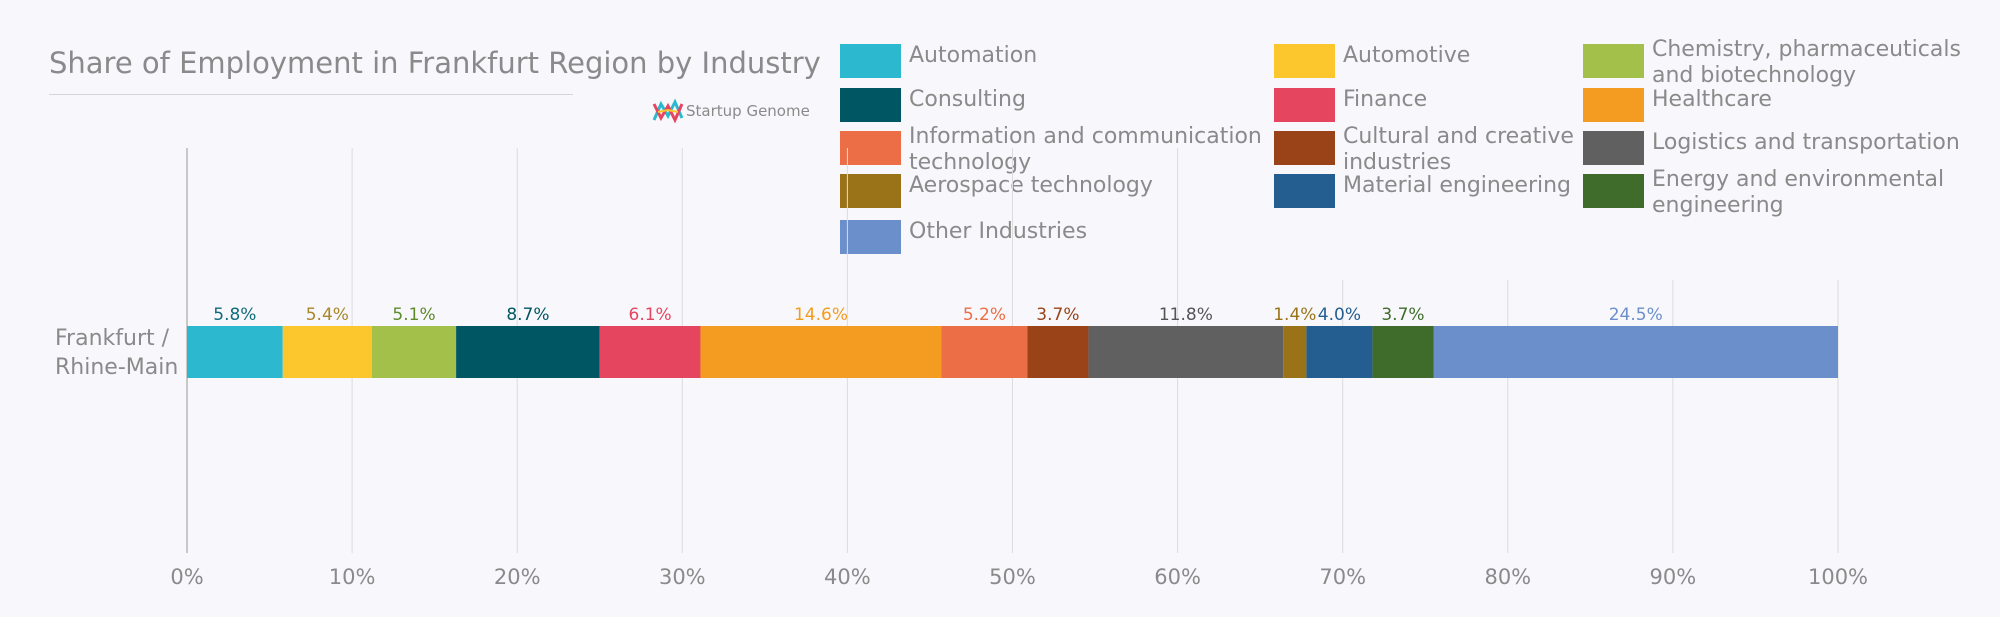 The width and height of the screenshot is (2000, 617). I want to click on legend-item: Energy and environmental engineering, so click(1763, 193).